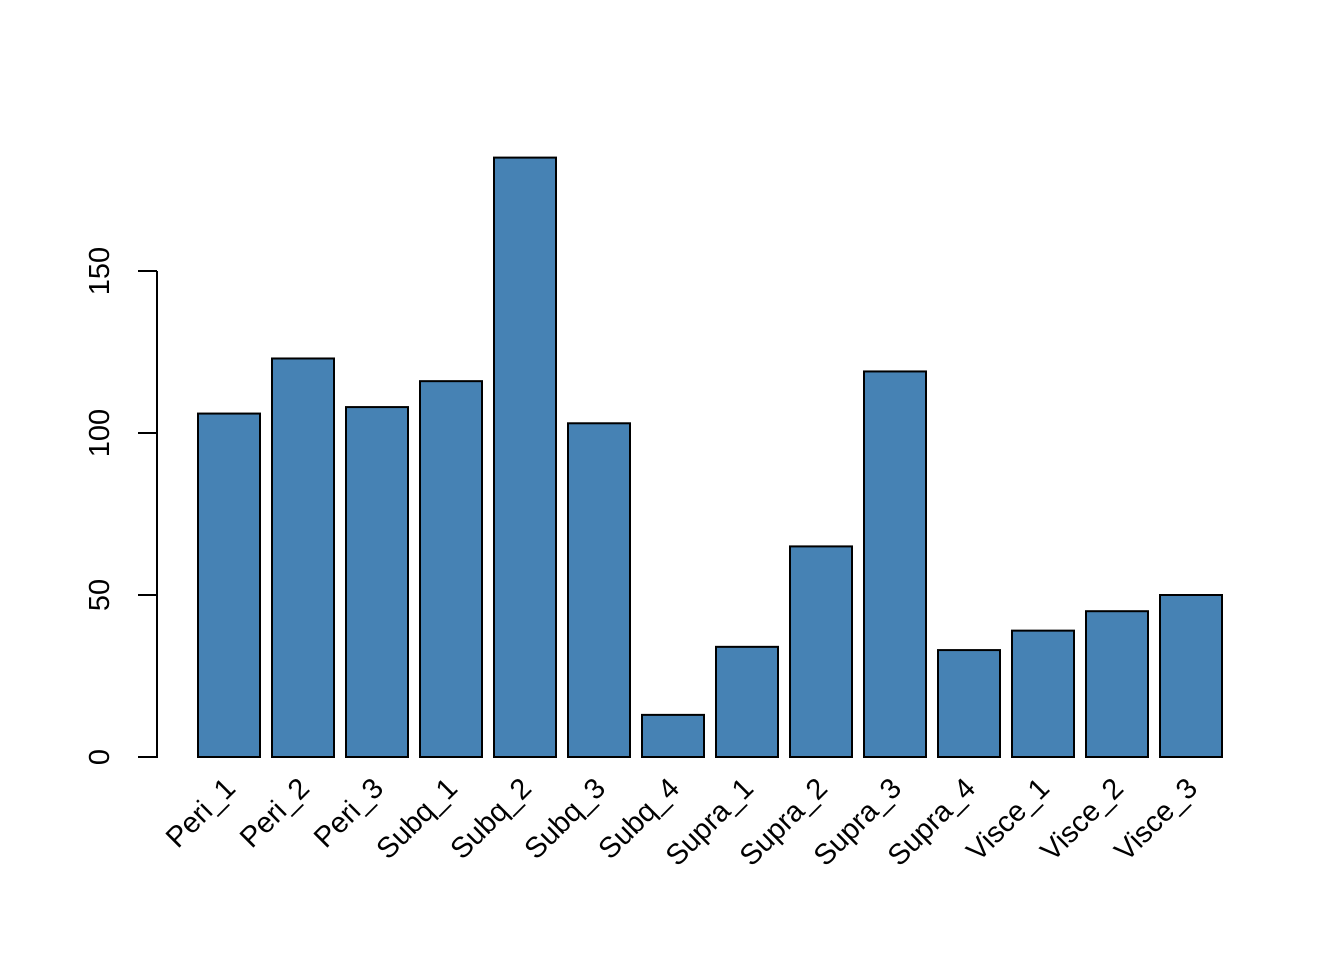 This screenshot has width=1344, height=960. Describe the element at coordinates (201, 813) in the screenshot. I see `x-axis-tick-label: Peri_1` at that location.